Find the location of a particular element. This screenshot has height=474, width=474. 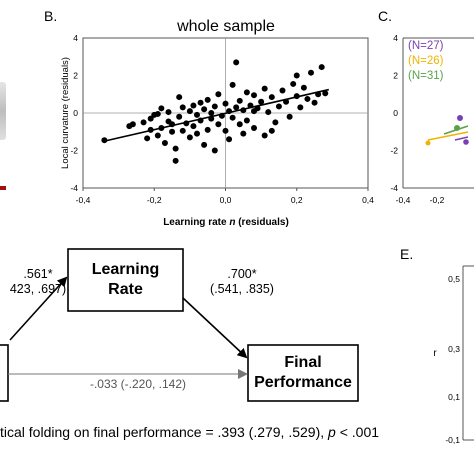

path-a-estimate: .561* is located at coordinates (38, 274).